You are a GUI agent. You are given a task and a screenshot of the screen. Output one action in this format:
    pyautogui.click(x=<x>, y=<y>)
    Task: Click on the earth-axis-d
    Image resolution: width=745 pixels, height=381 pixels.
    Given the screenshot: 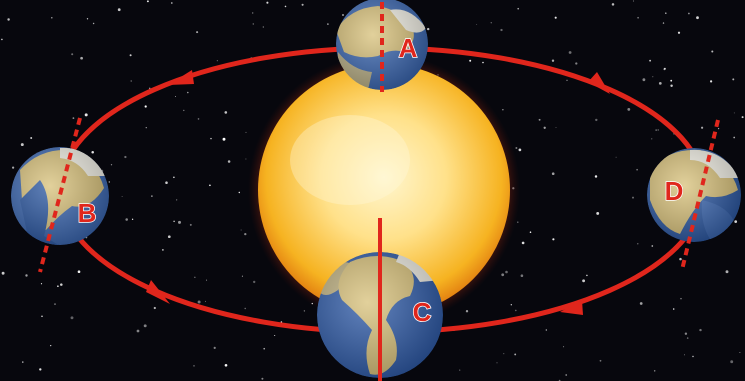 What is the action you would take?
    pyautogui.click(x=700, y=195)
    